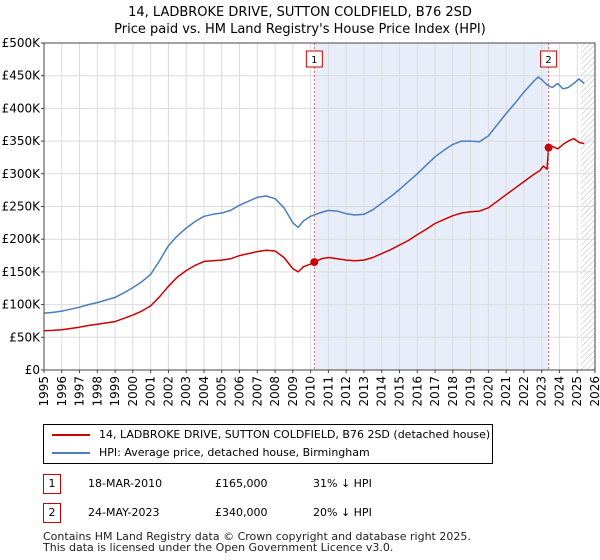 The height and width of the screenshot is (560, 600). Describe the element at coordinates (342, 512) in the screenshot. I see `transaction-hpi-diff: 20% ↓ HPI` at that location.